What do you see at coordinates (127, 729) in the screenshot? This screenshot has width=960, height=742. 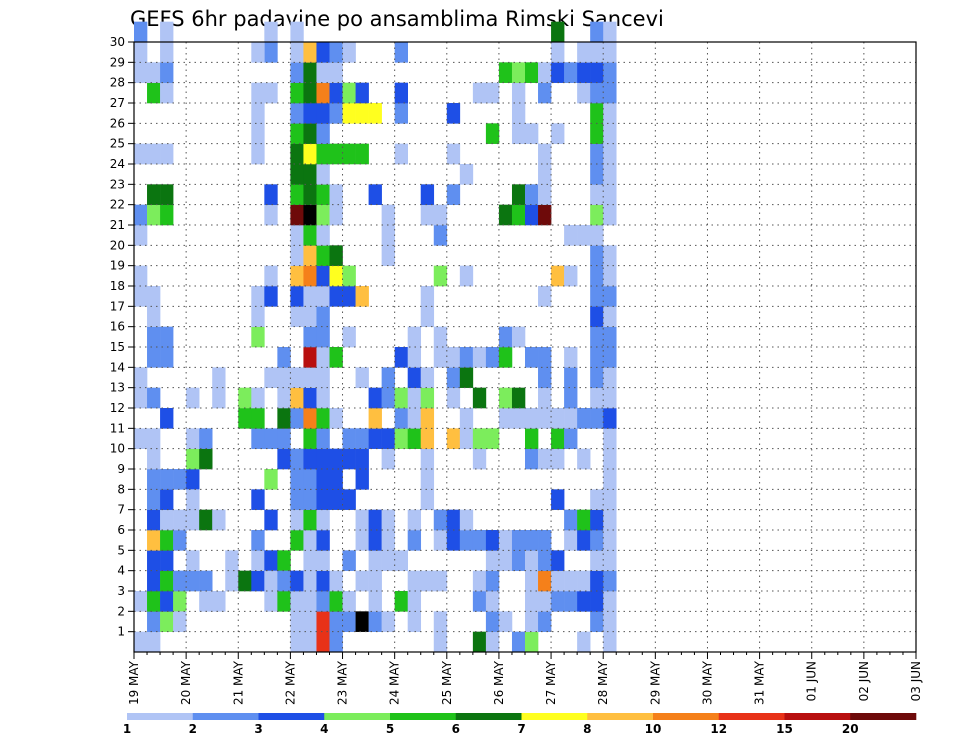 I see `legend-label: 1` at bounding box center [127, 729].